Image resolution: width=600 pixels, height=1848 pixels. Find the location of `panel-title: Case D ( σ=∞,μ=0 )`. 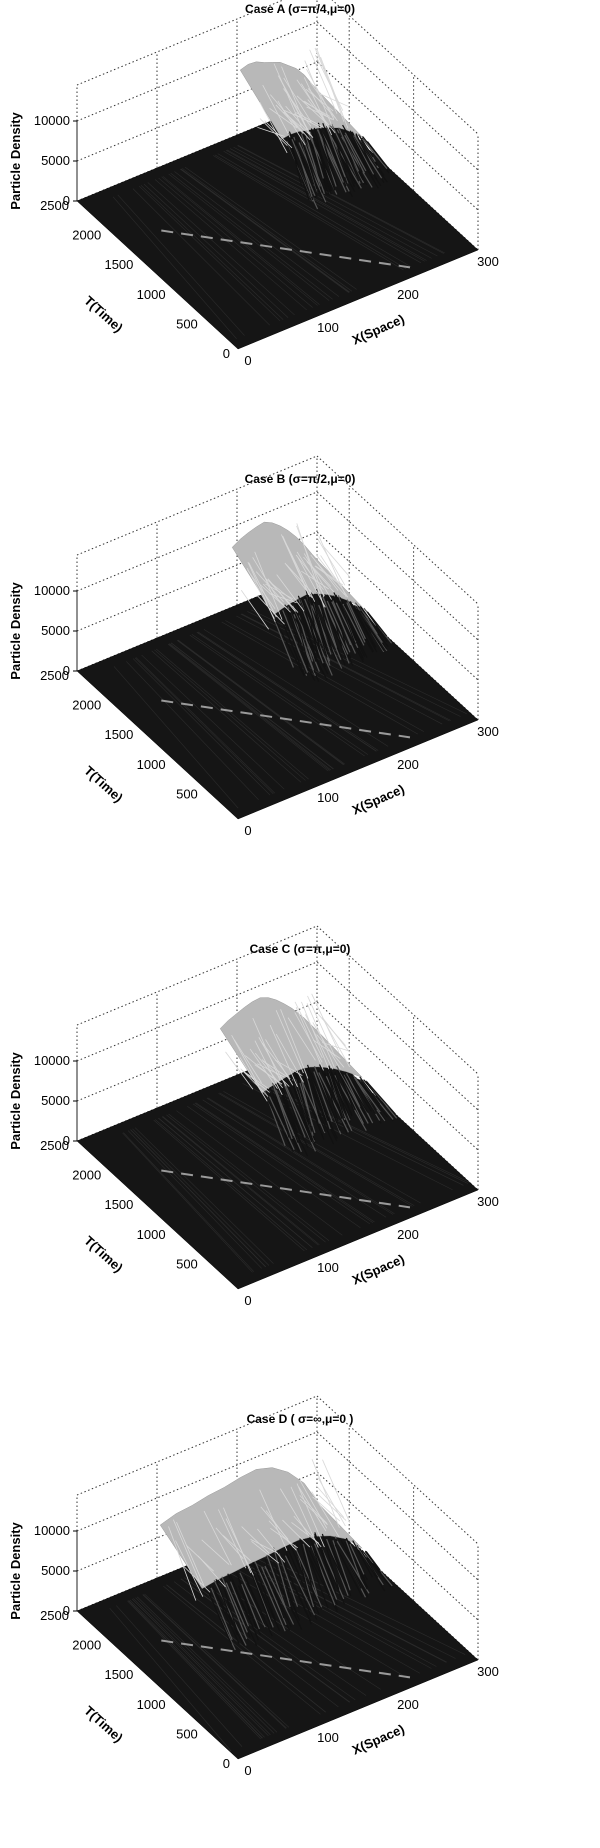

panel-title: Case D ( σ=∞,μ=0 ) is located at coordinates (300, 1419).